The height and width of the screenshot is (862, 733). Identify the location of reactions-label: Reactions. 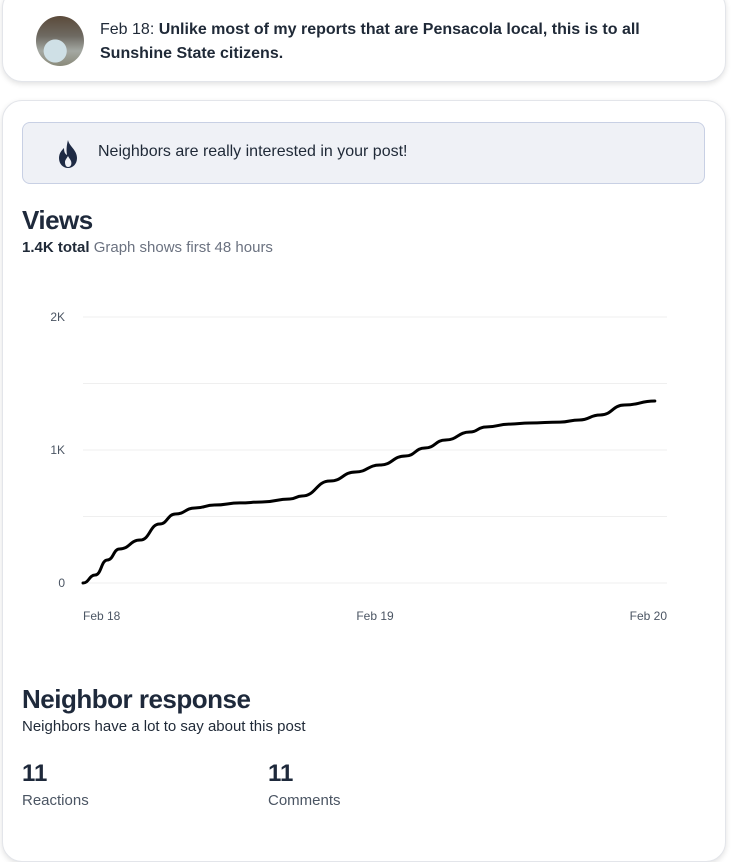
(55, 800).